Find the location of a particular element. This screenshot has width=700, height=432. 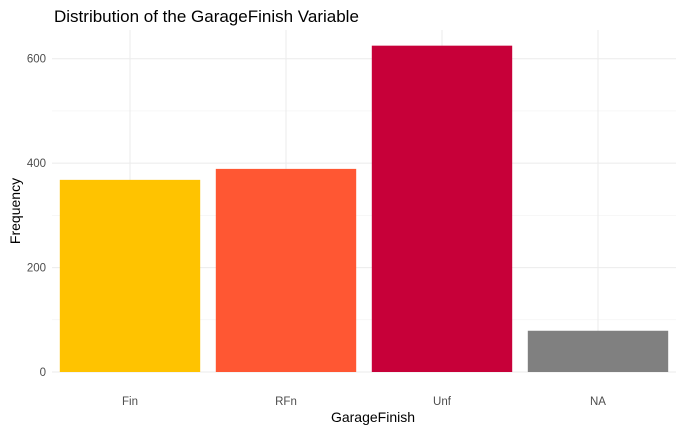

x-tick-label: NA is located at coordinates (598, 402).